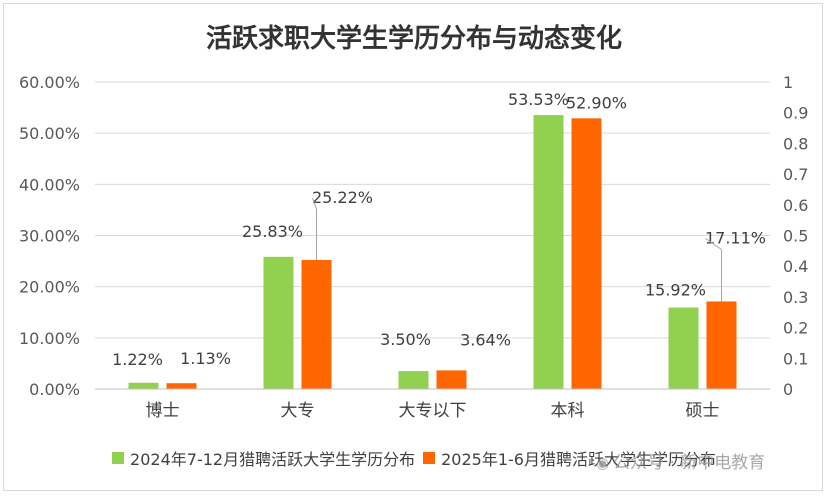 This screenshot has height=496, width=828. Describe the element at coordinates (788, 82) in the screenshot. I see `y2-tick-label: 1` at that location.